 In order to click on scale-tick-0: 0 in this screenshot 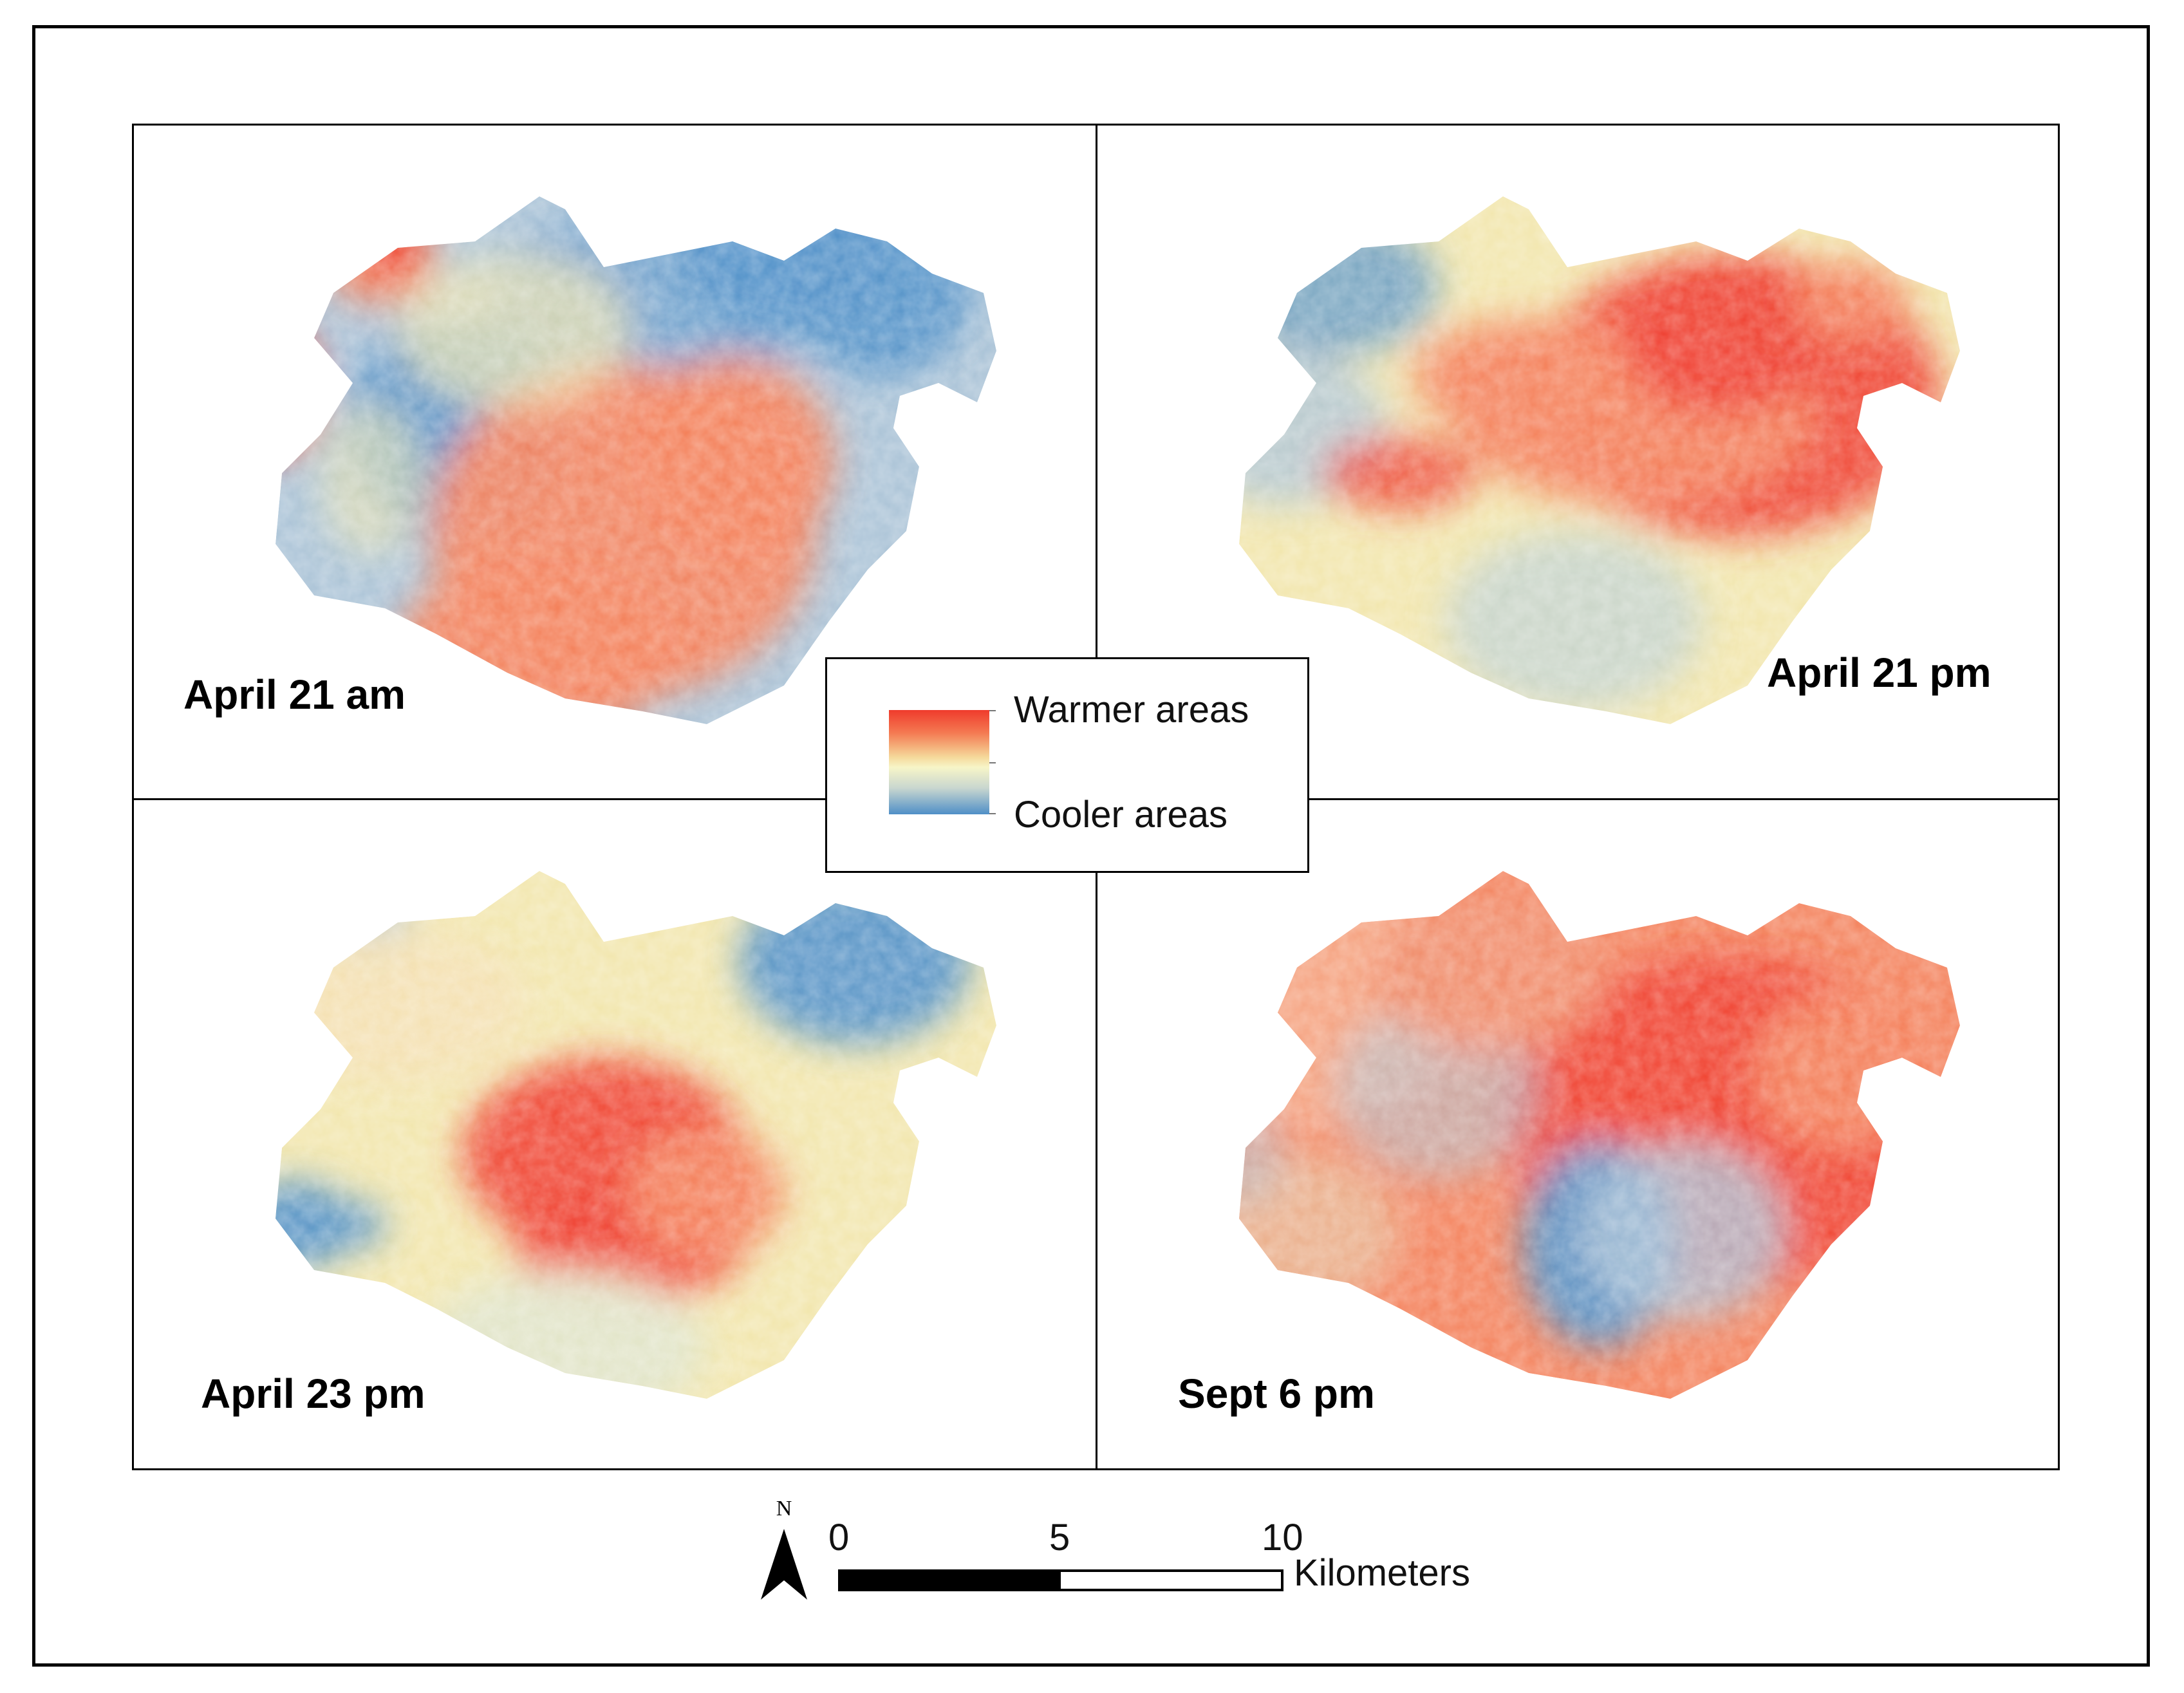, I will do `click(839, 1537)`.